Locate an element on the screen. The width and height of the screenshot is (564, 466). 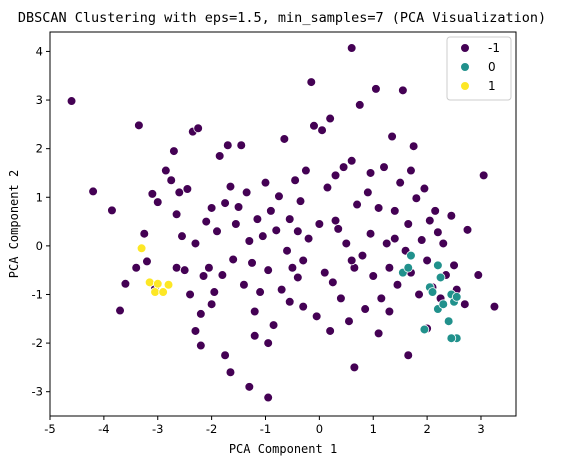
point-cluster--1-1 is located at coordinates (93, 191).